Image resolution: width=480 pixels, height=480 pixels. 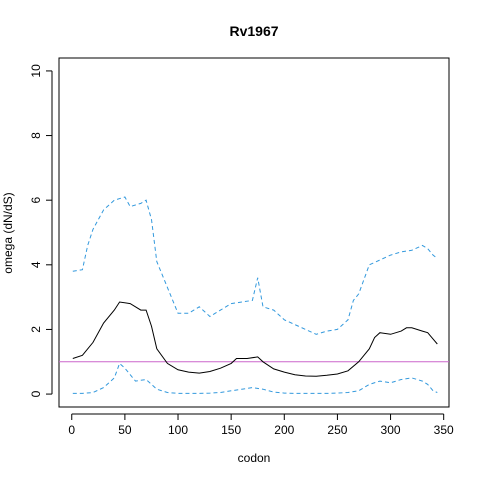 I want to click on x-tick-label: 200, so click(x=284, y=430).